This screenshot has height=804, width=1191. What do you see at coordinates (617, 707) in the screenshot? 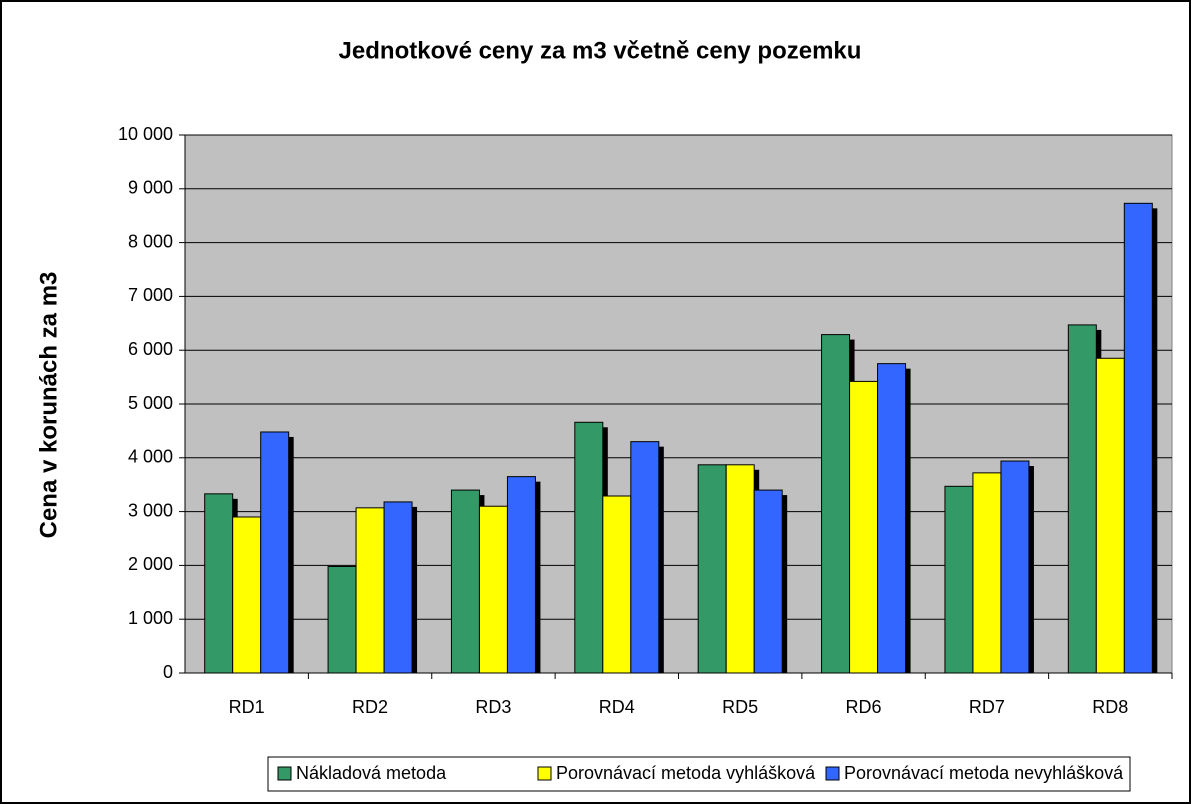
I see `x-tick-label: RD4` at bounding box center [617, 707].